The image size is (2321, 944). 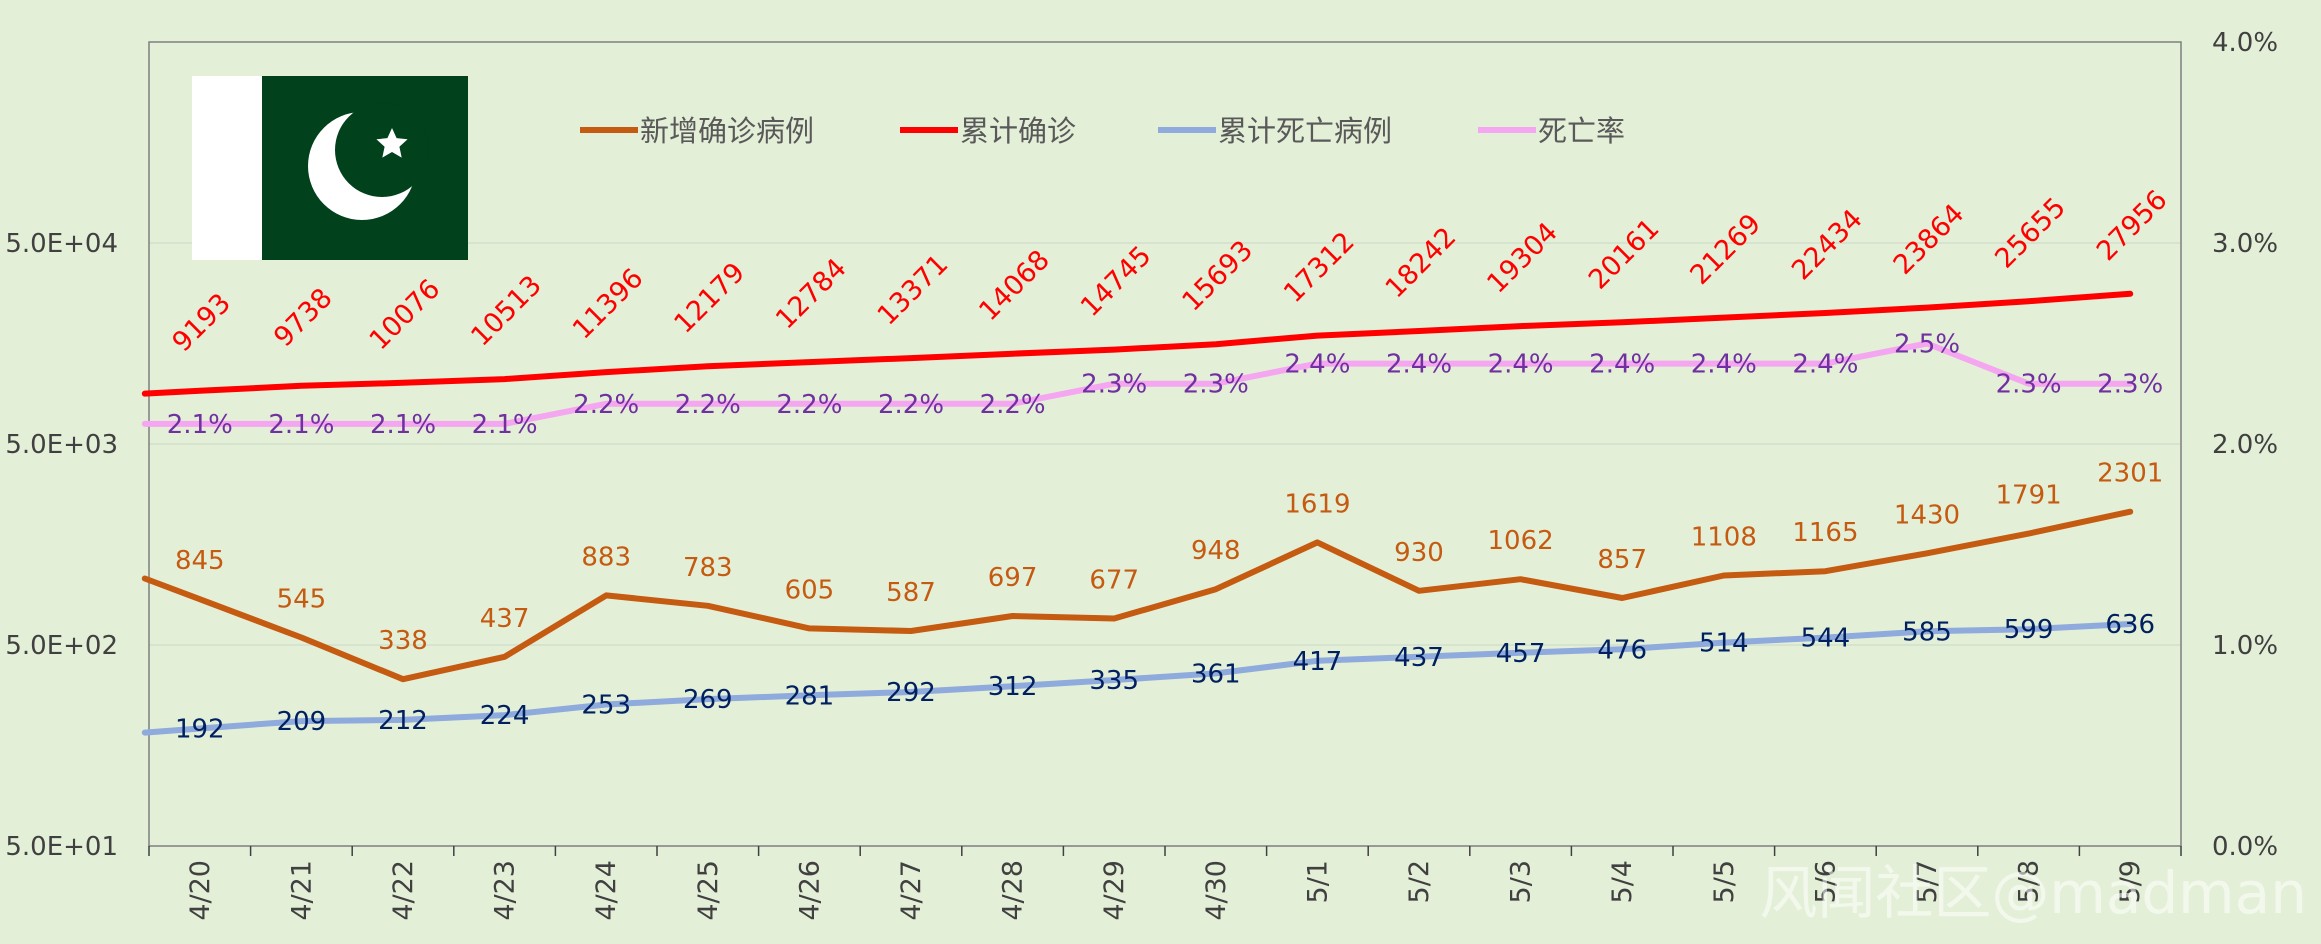 What do you see at coordinates (2245, 43) in the screenshot?
I see `y-right-tick-label: 4.0%` at bounding box center [2245, 43].